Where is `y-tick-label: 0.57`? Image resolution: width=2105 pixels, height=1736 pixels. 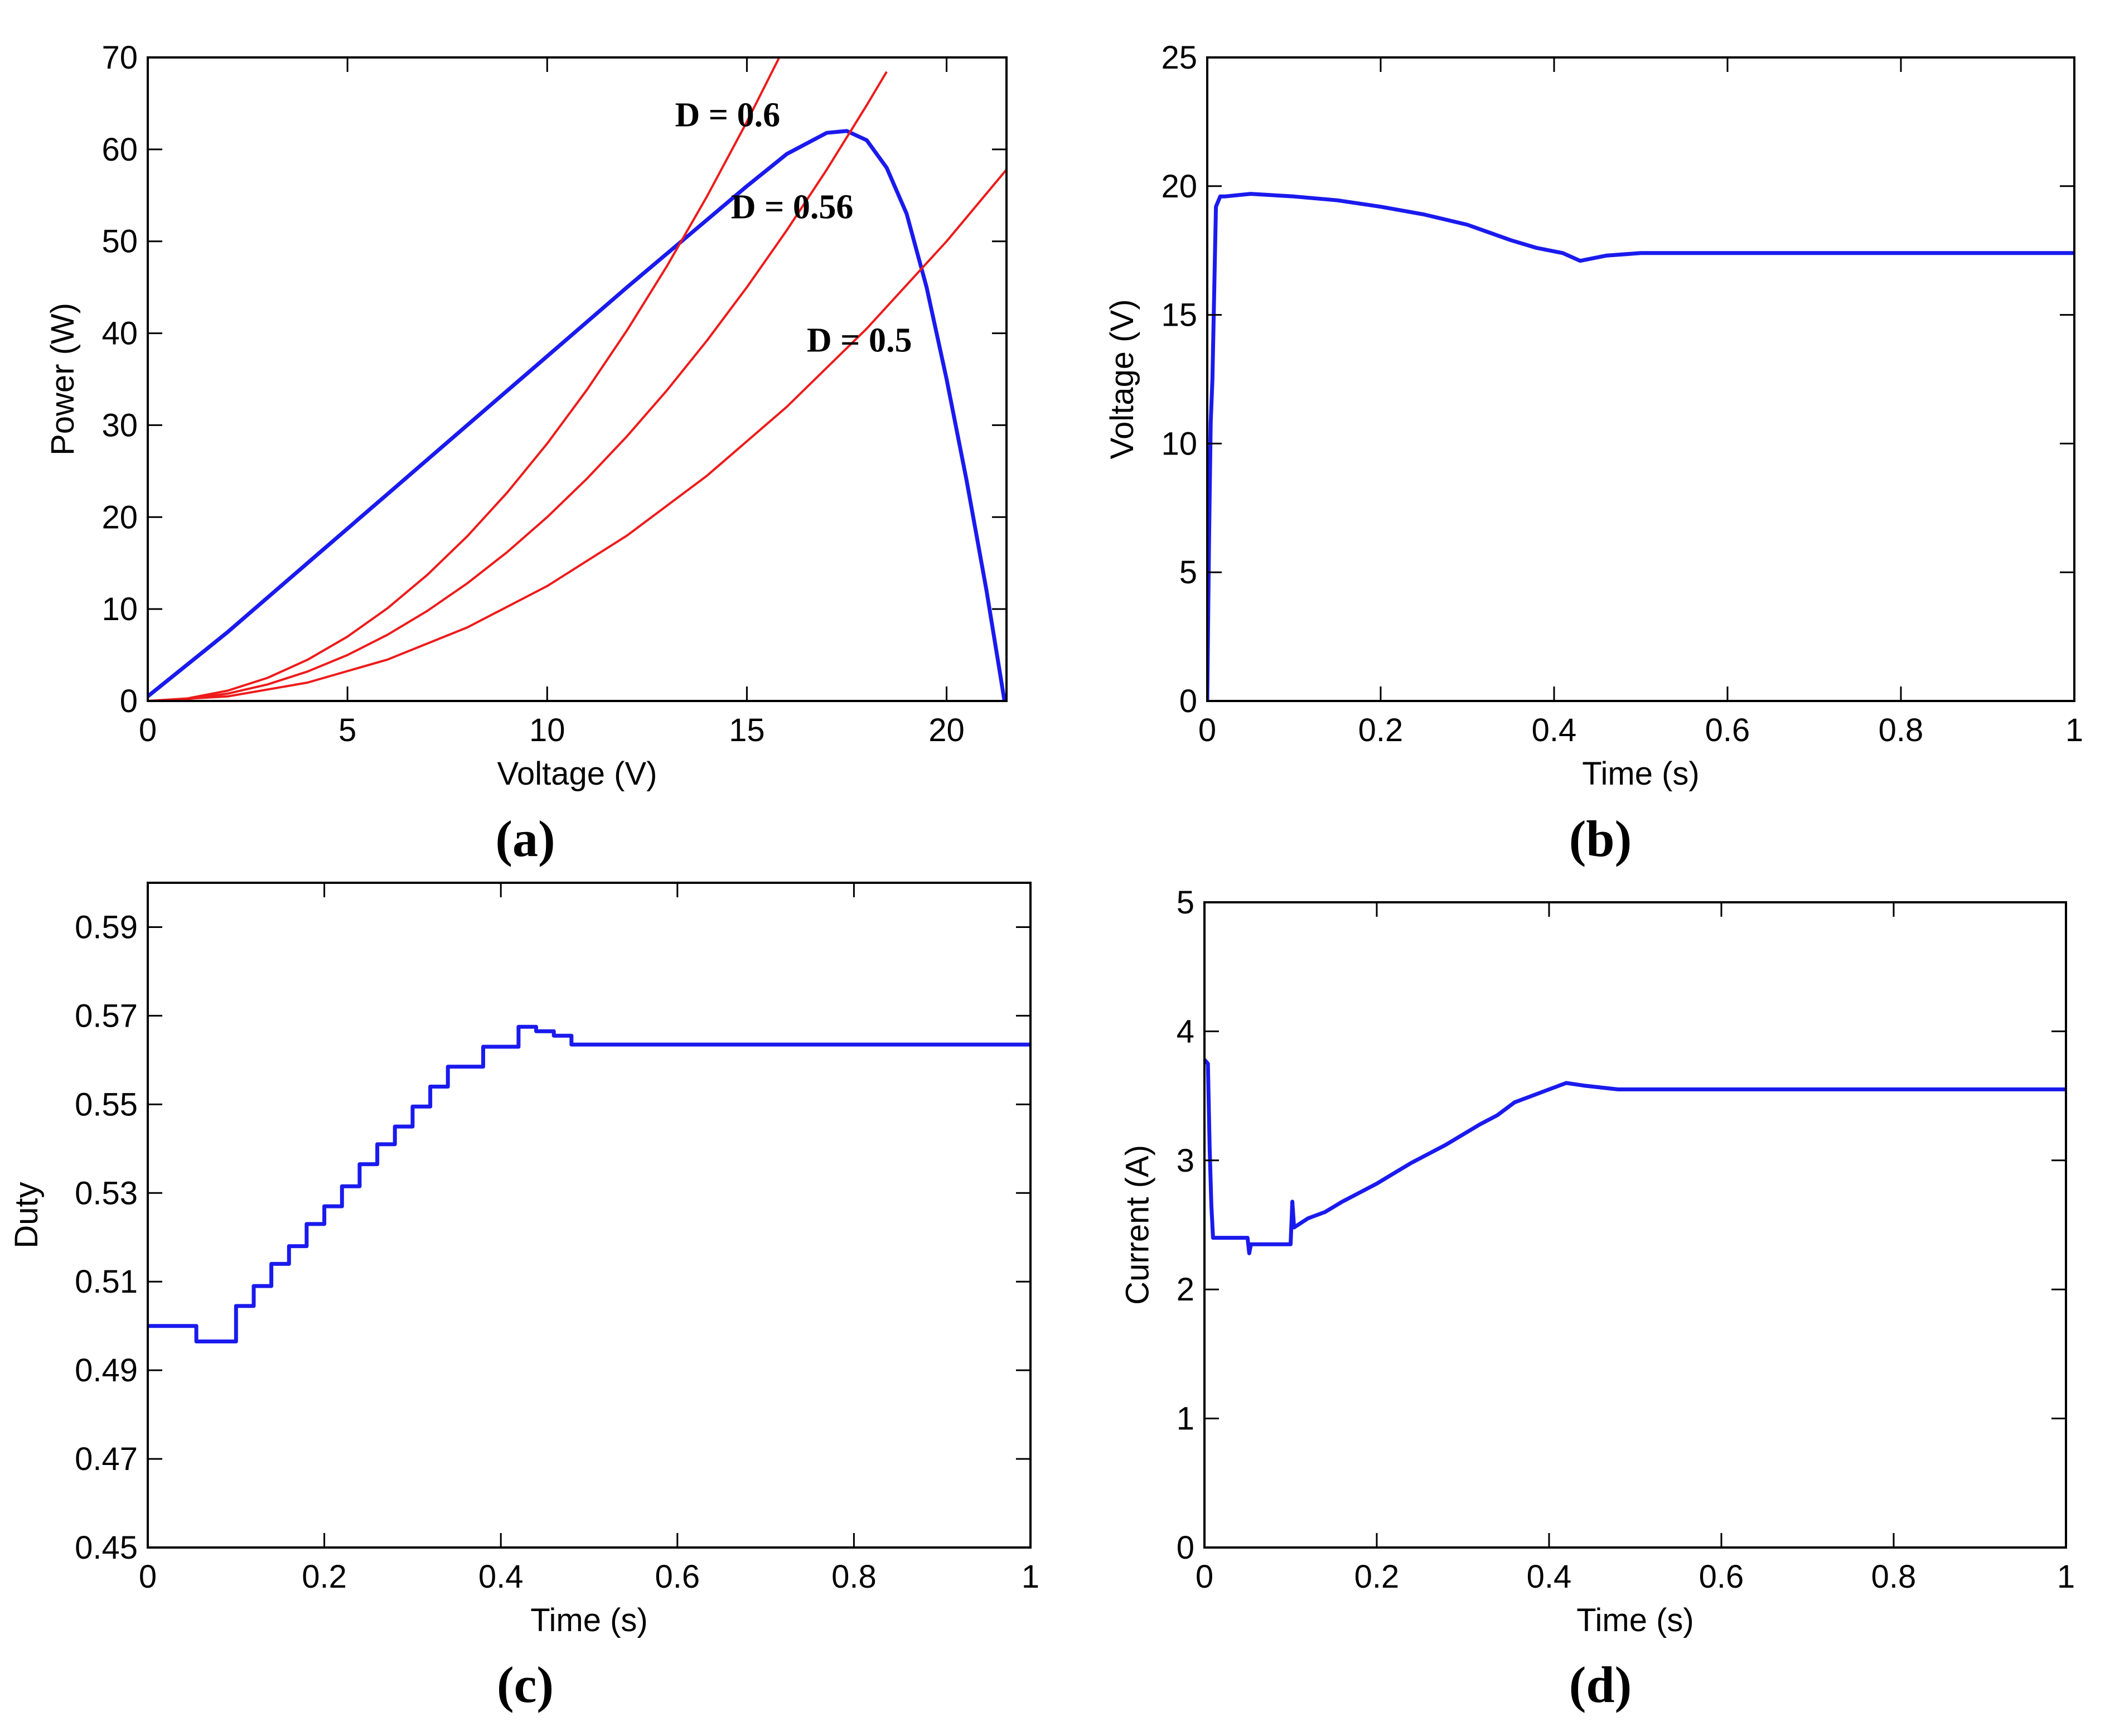 y-tick-label: 0.57 is located at coordinates (106, 1016).